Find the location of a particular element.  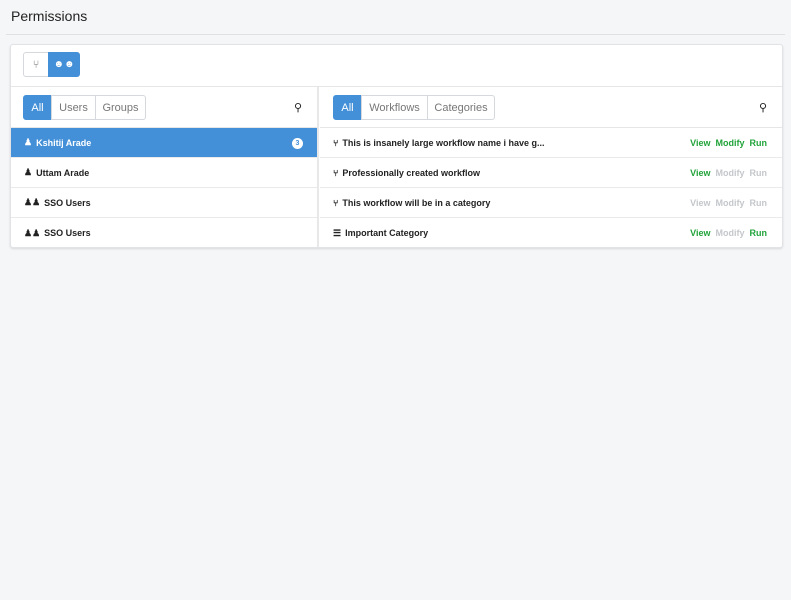

list-item: ☰ Important Category View Modify Run is located at coordinates (551, 233).